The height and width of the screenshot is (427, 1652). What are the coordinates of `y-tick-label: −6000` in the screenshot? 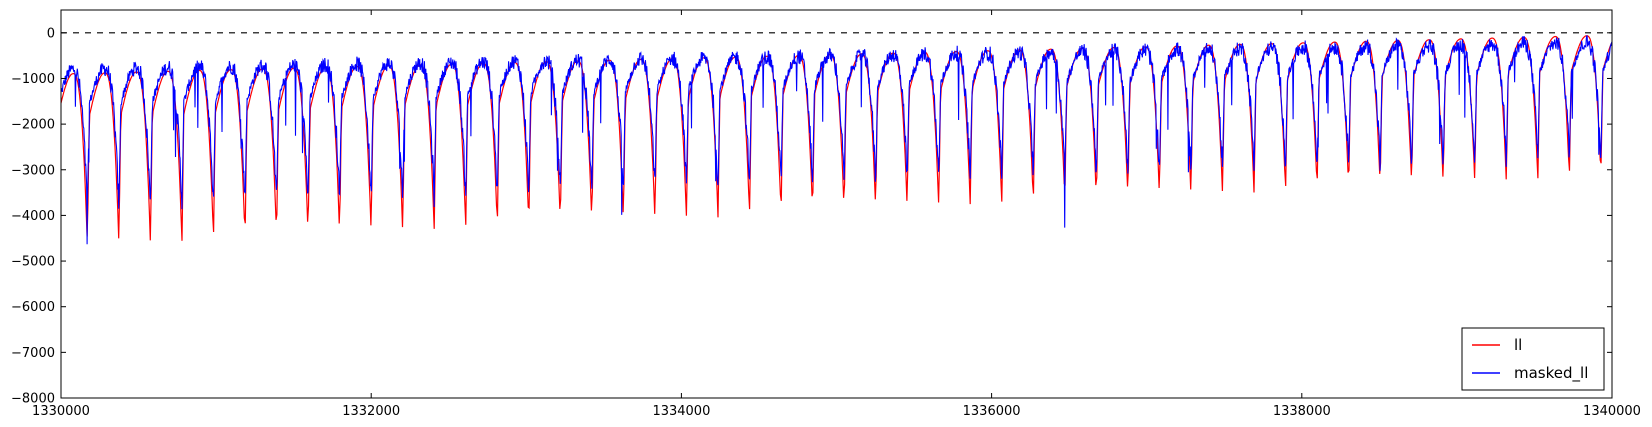 It's located at (33, 307).